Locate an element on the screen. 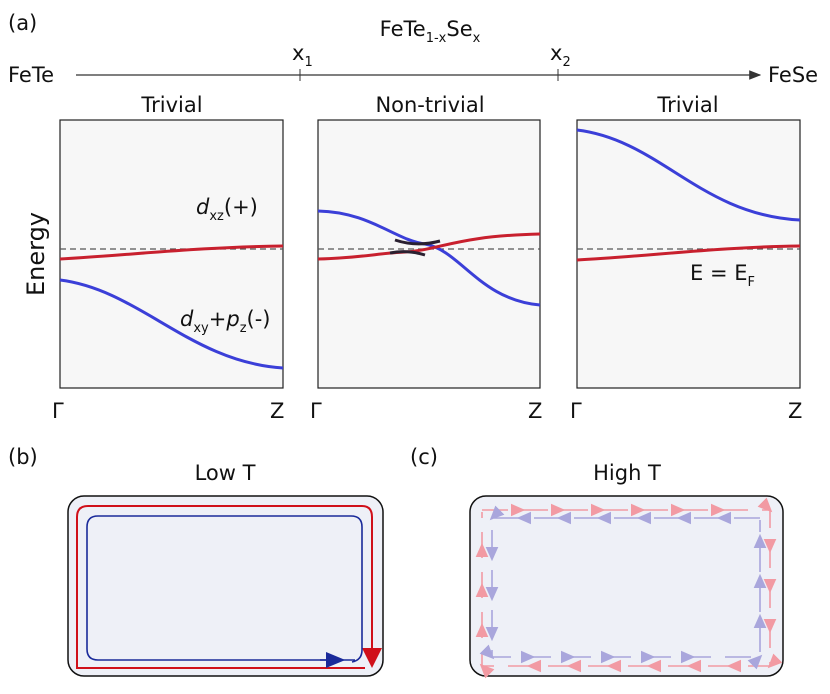  band-label: dxy+pz(-) is located at coordinates (225, 321).